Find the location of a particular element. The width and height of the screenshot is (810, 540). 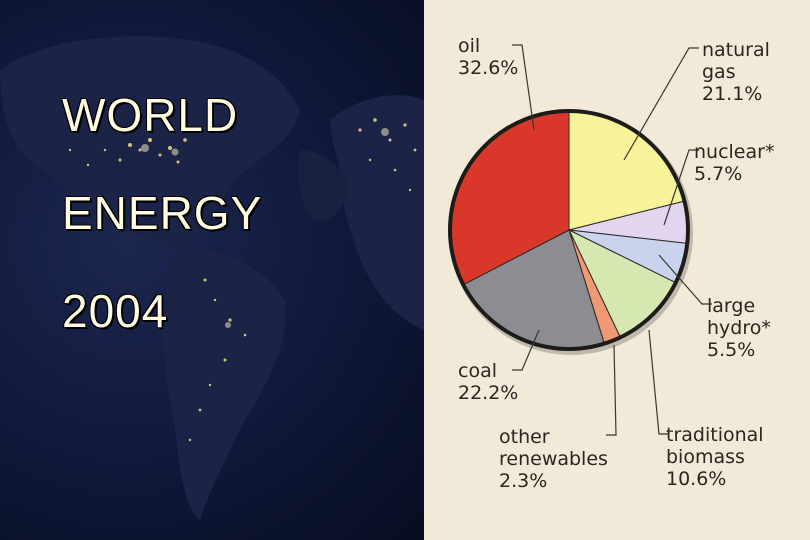

slice-label-large-hydro: large hydro* 5.5% is located at coordinates (739, 328).